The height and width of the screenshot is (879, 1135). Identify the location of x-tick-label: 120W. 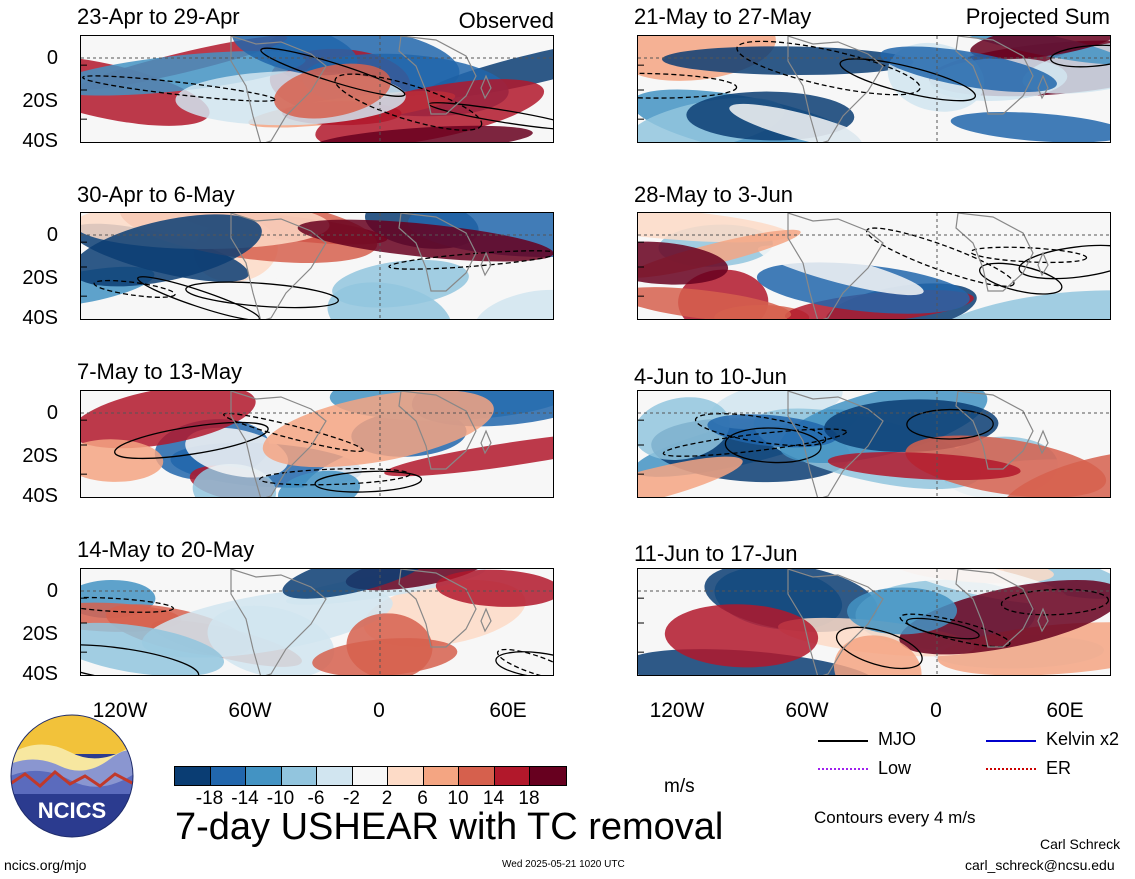
(120, 710).